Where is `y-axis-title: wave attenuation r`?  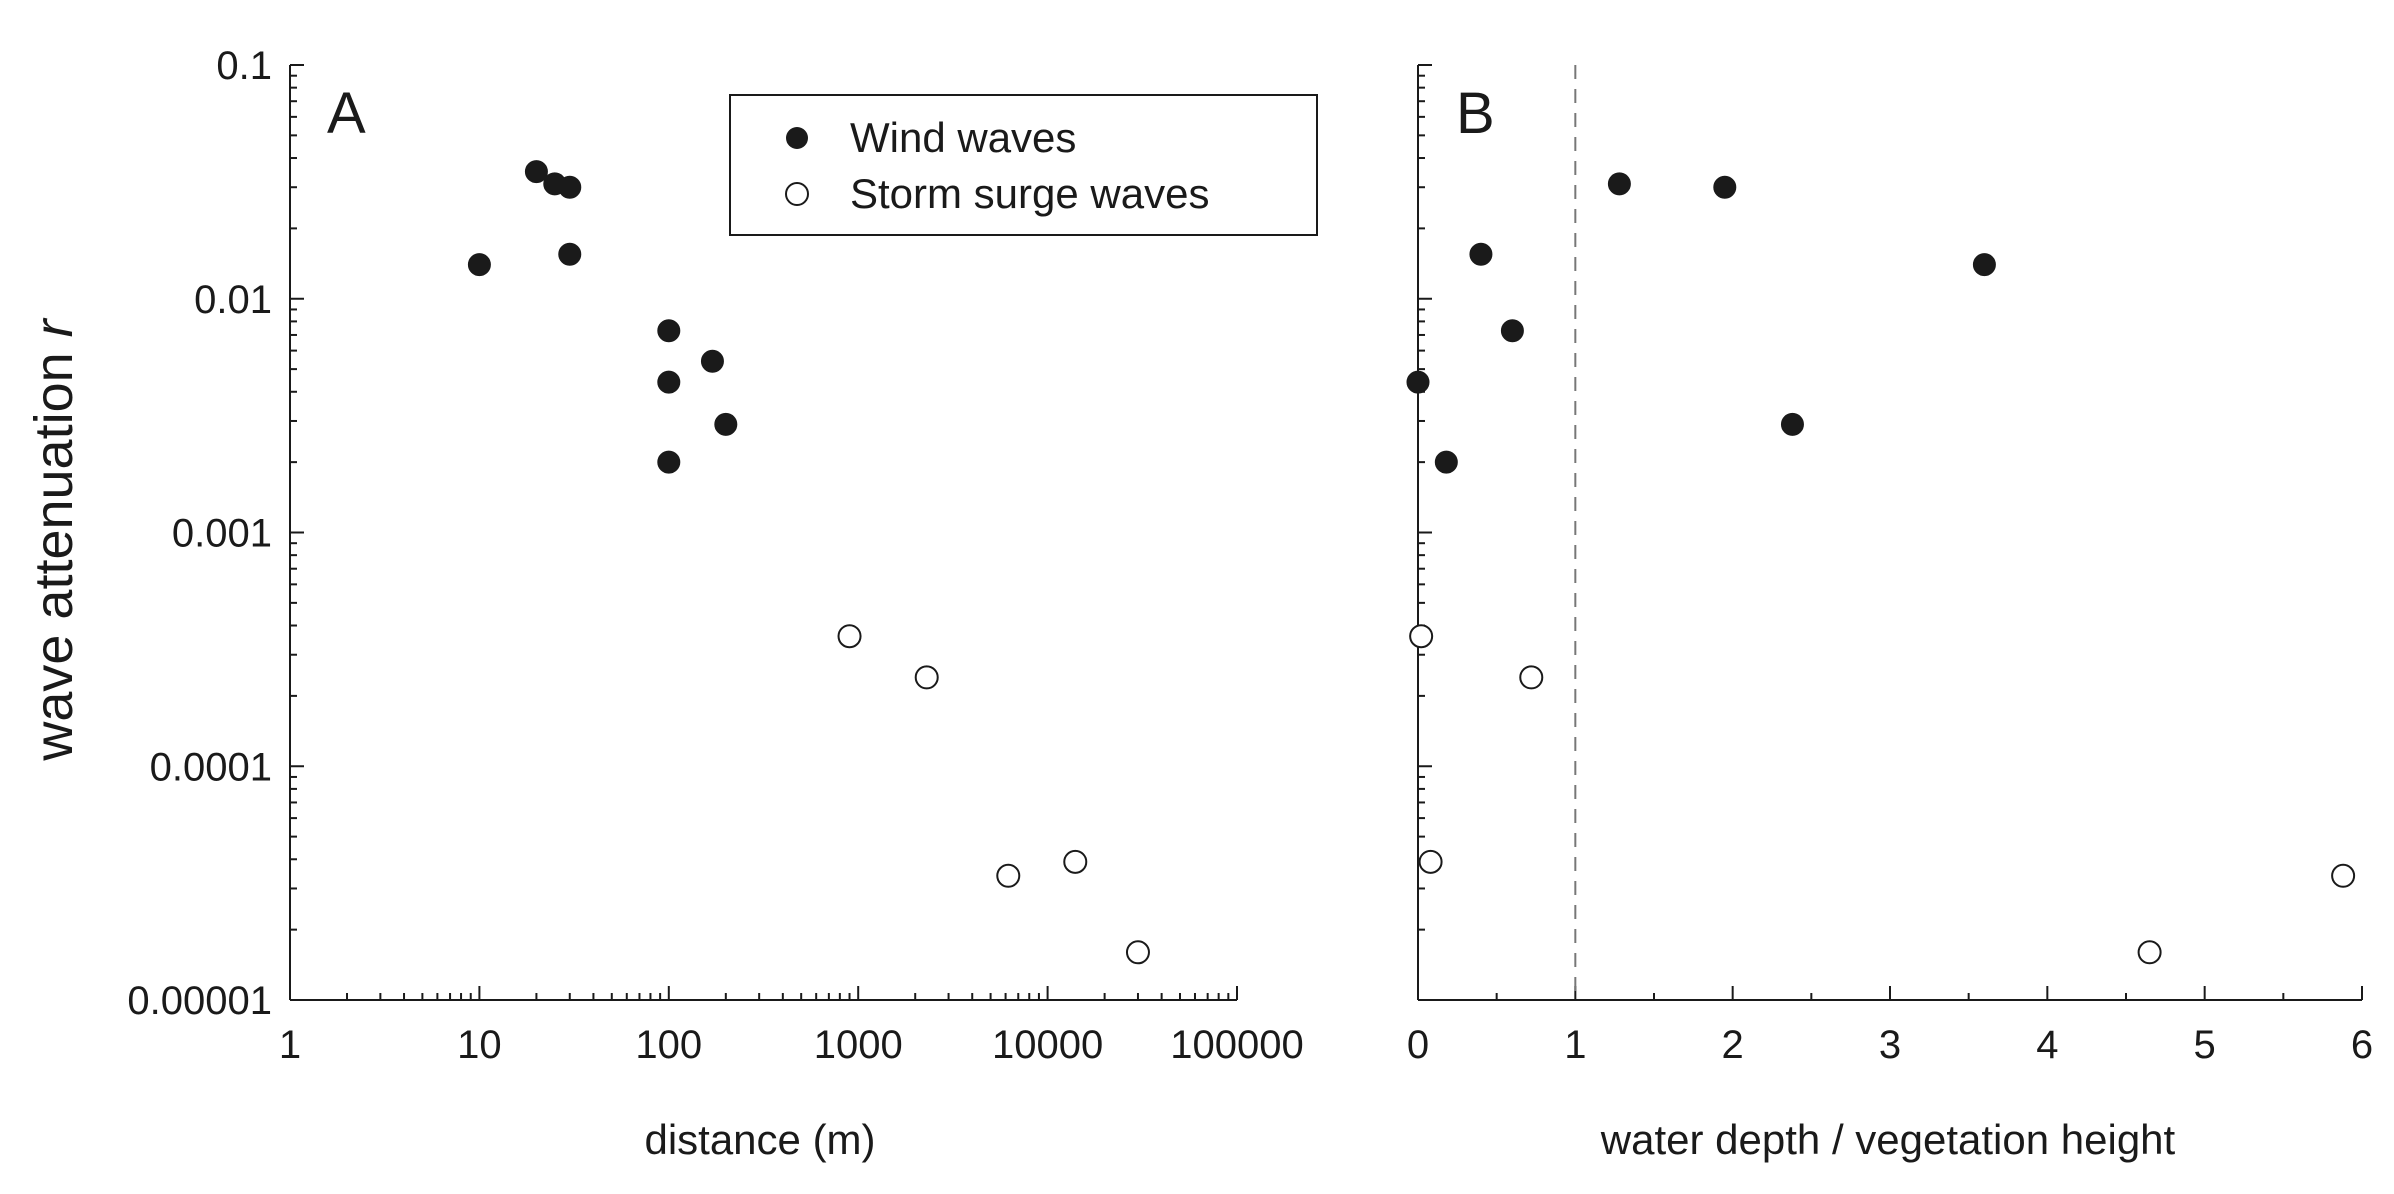
y-axis-title: wave attenuation r is located at coordinates (54, 539).